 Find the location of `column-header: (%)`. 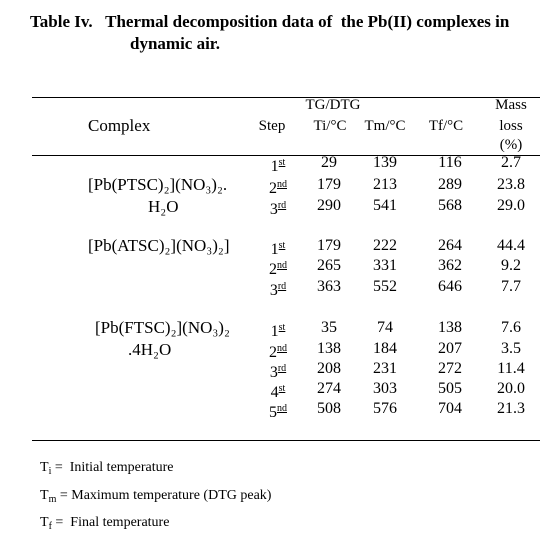

column-header: (%) is located at coordinates (511, 145).